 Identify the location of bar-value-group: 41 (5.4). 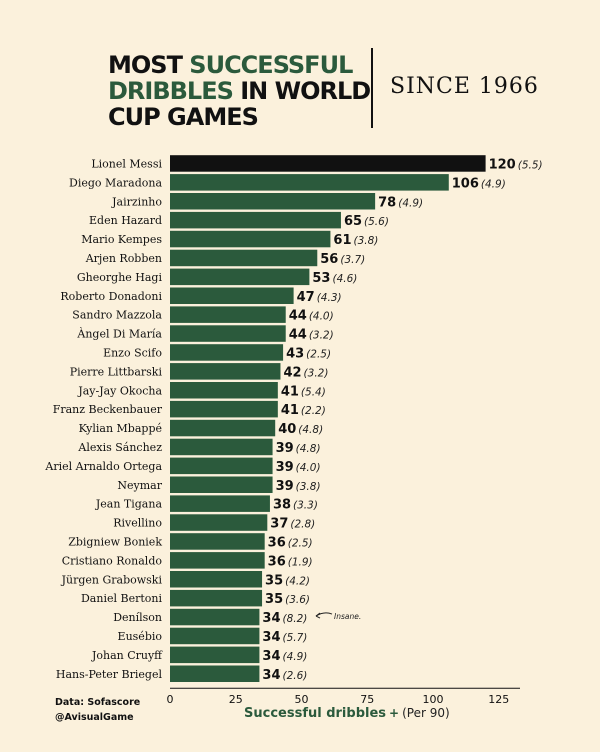
(303, 391).